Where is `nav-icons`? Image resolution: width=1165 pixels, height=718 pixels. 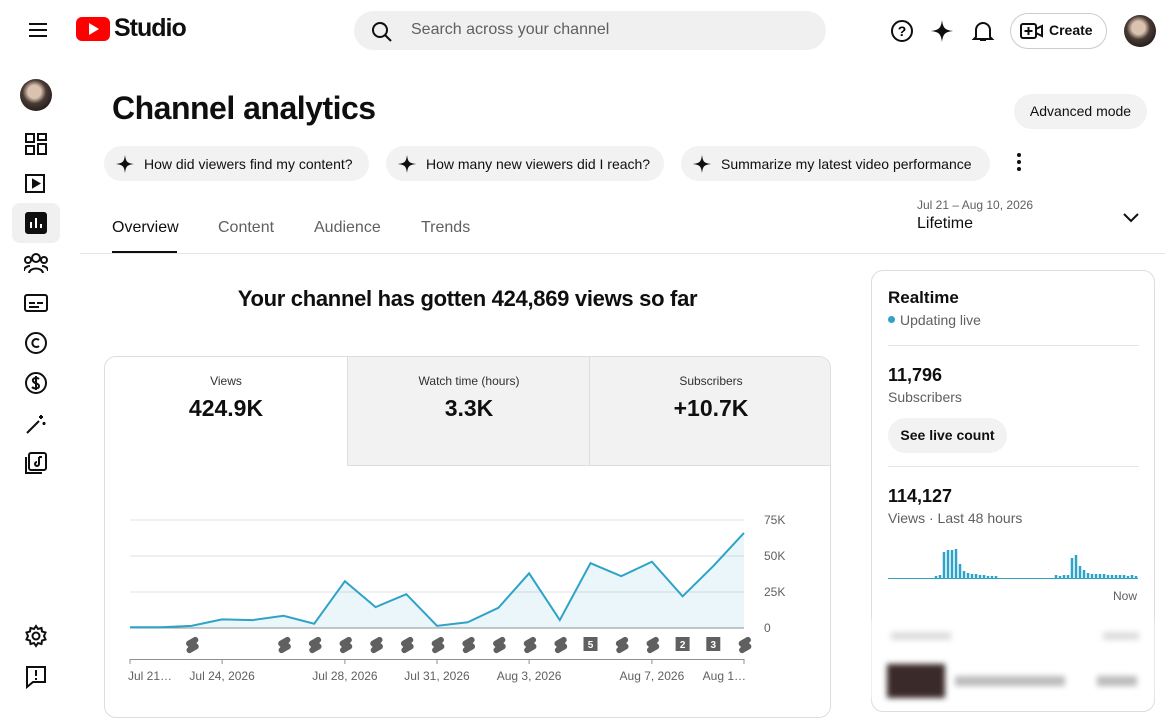
nav-icons is located at coordinates (36, 307).